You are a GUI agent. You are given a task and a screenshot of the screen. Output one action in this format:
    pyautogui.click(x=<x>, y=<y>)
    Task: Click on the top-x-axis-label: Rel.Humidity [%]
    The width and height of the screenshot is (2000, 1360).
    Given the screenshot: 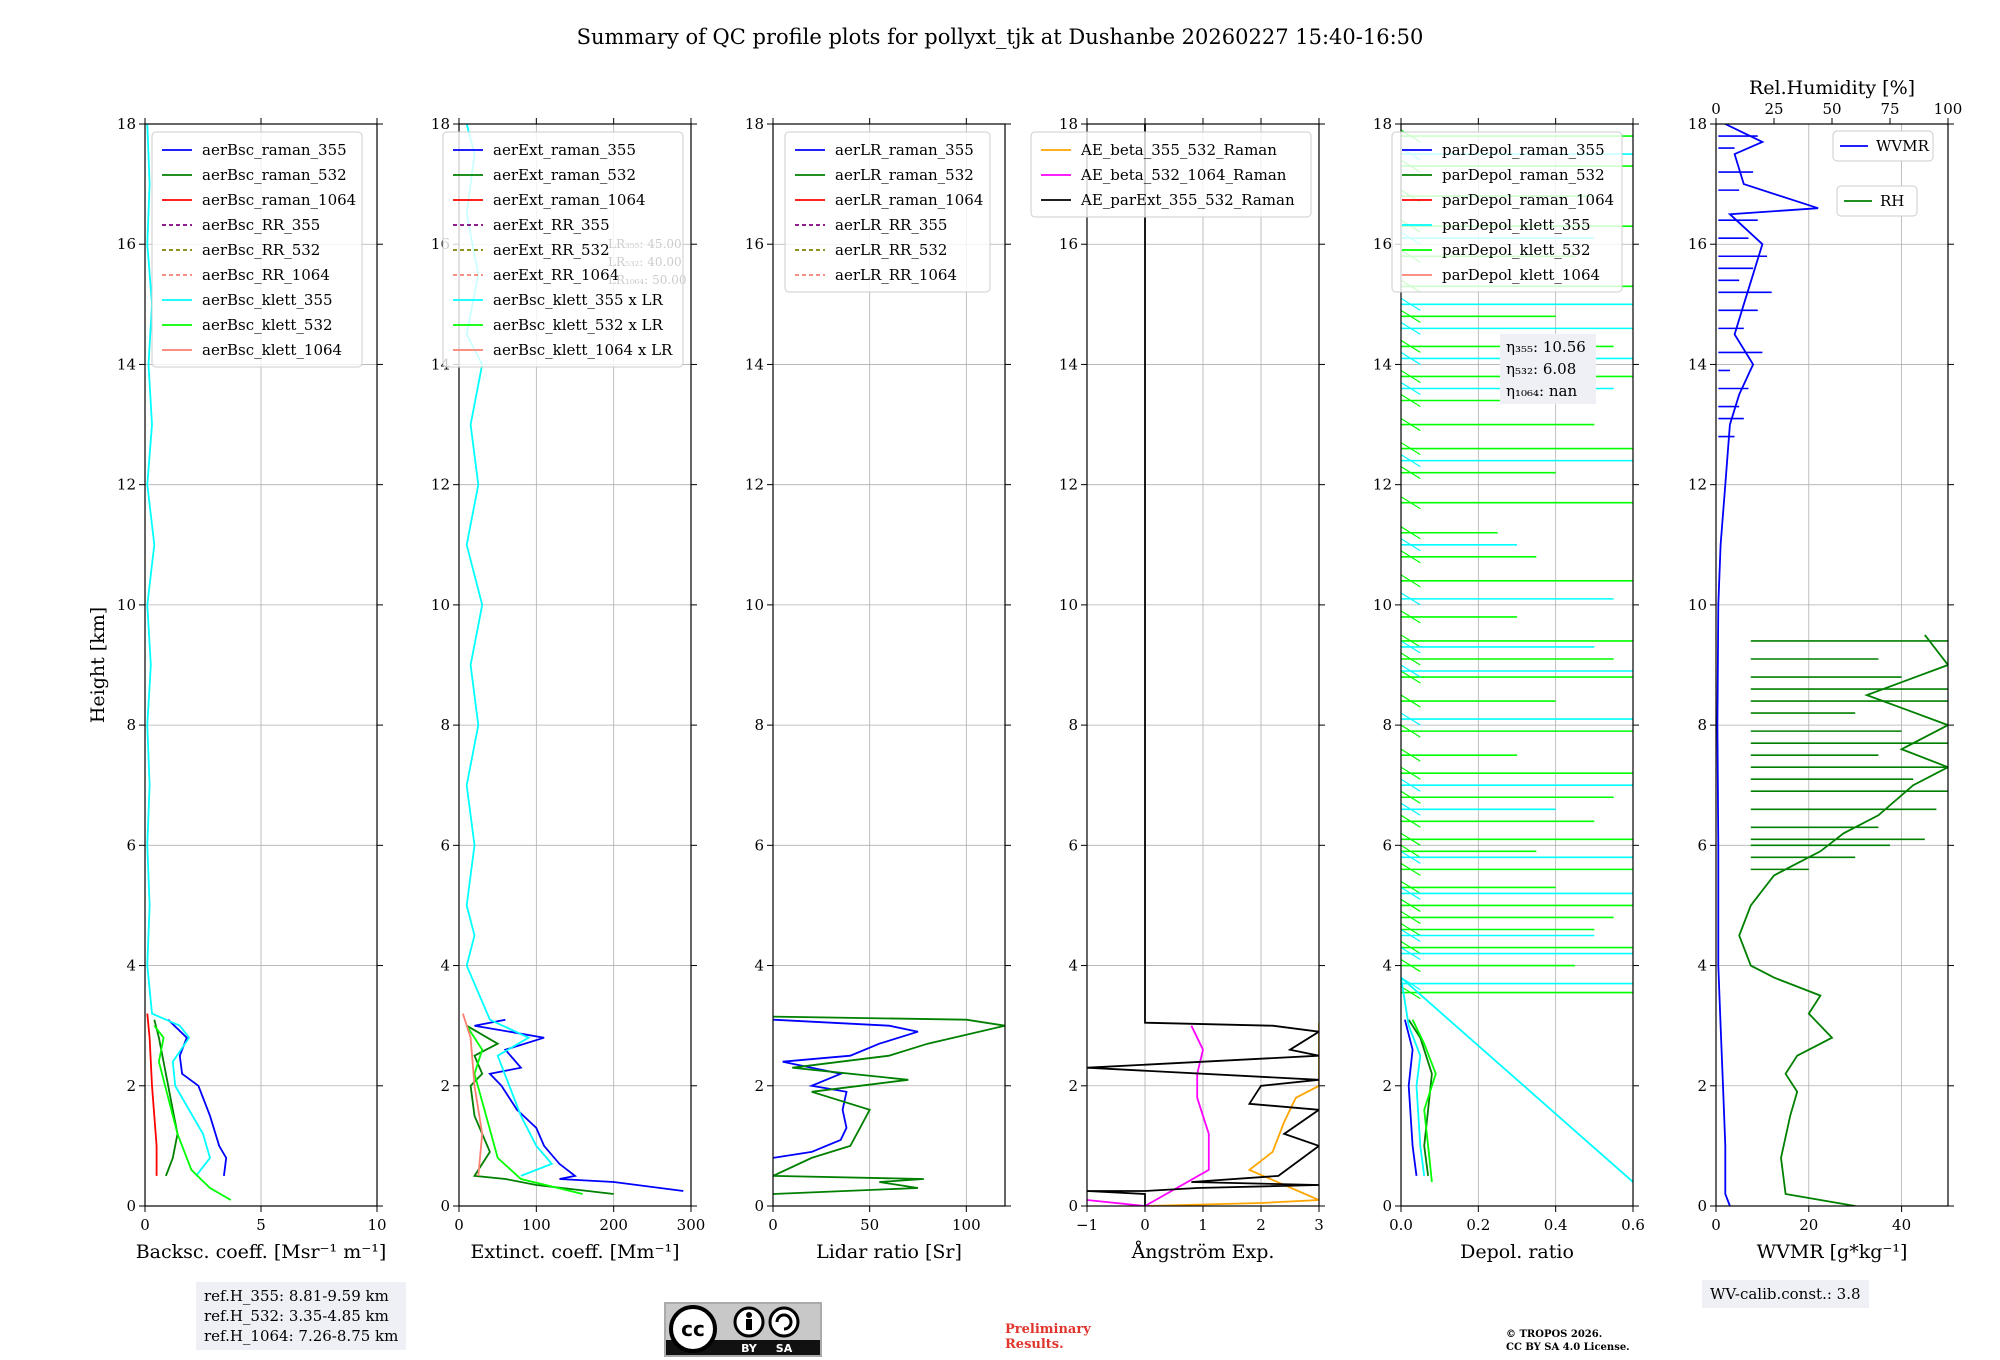 What is the action you would take?
    pyautogui.click(x=1832, y=88)
    